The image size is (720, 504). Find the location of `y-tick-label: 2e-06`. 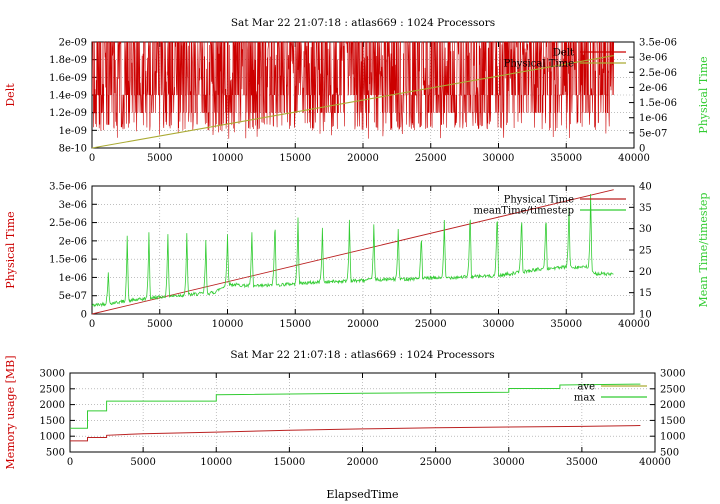

y-tick-label: 2e-06 is located at coordinates (73, 241).